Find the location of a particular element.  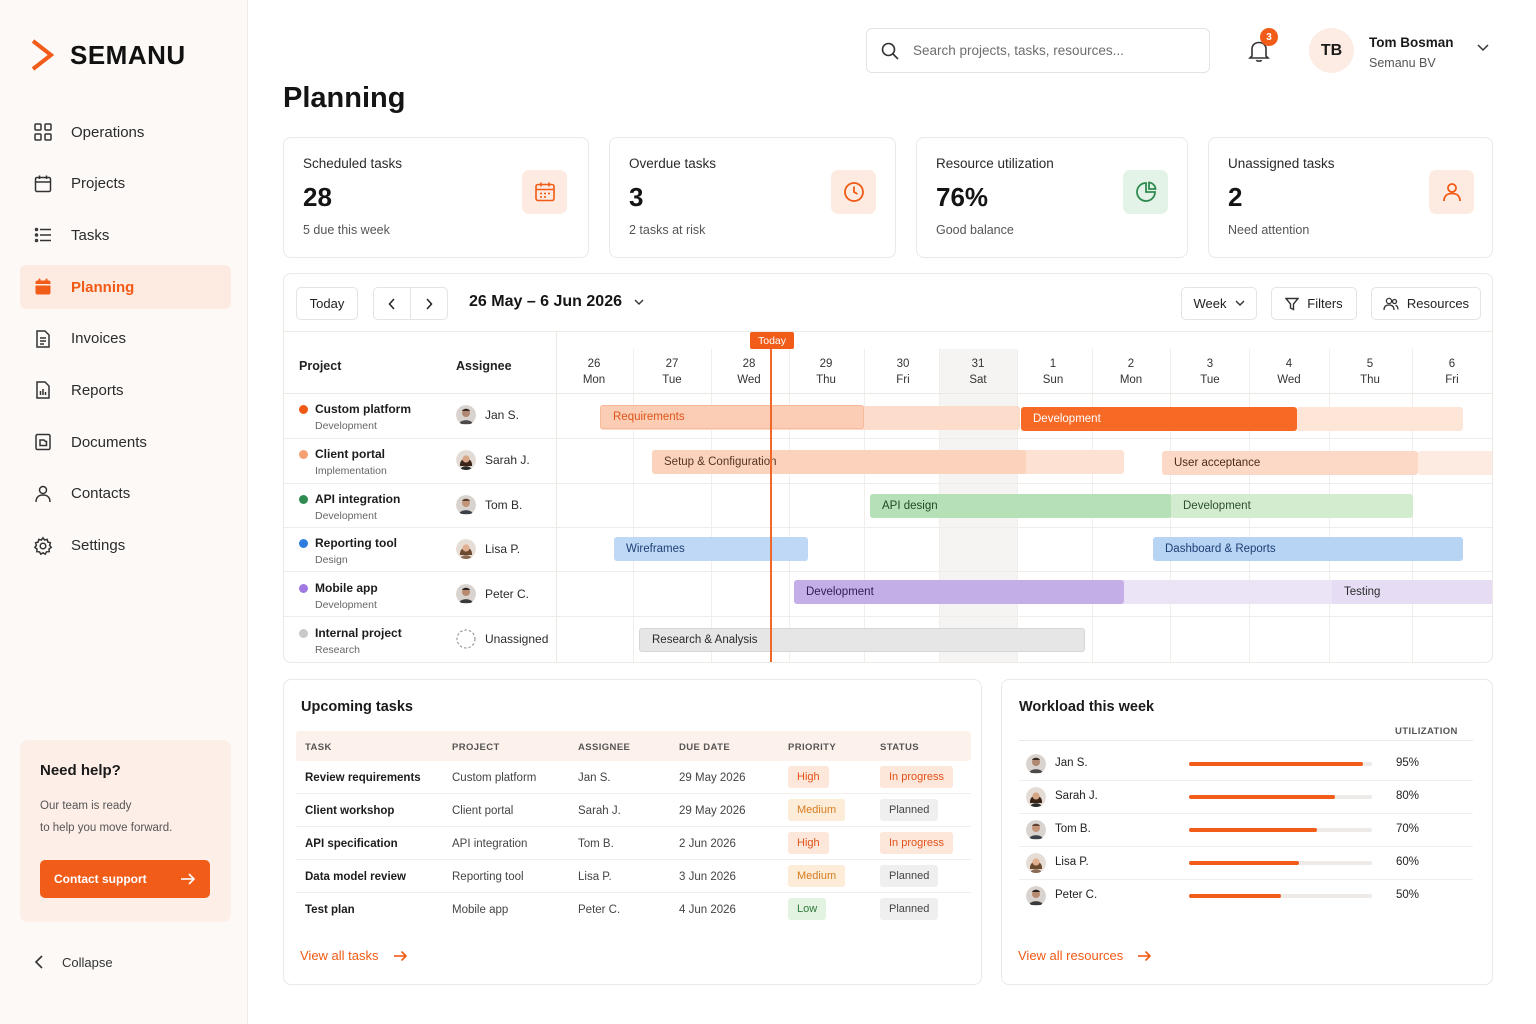

sidebar-item-planning: Planning is located at coordinates (125, 287).